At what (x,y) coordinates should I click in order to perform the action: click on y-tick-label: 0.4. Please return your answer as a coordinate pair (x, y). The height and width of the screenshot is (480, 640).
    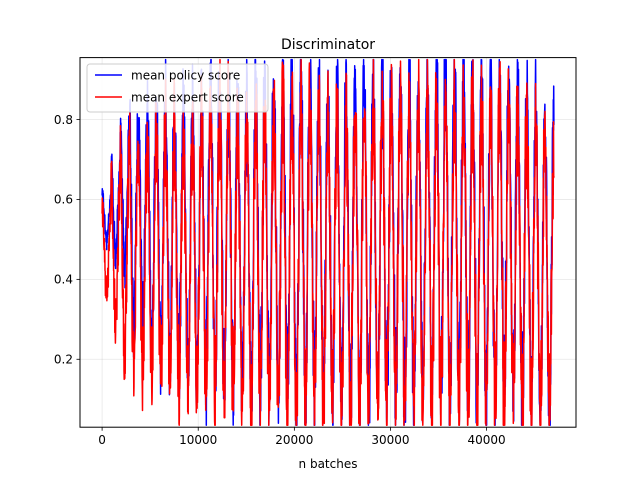
    Looking at the image, I should click on (63, 280).